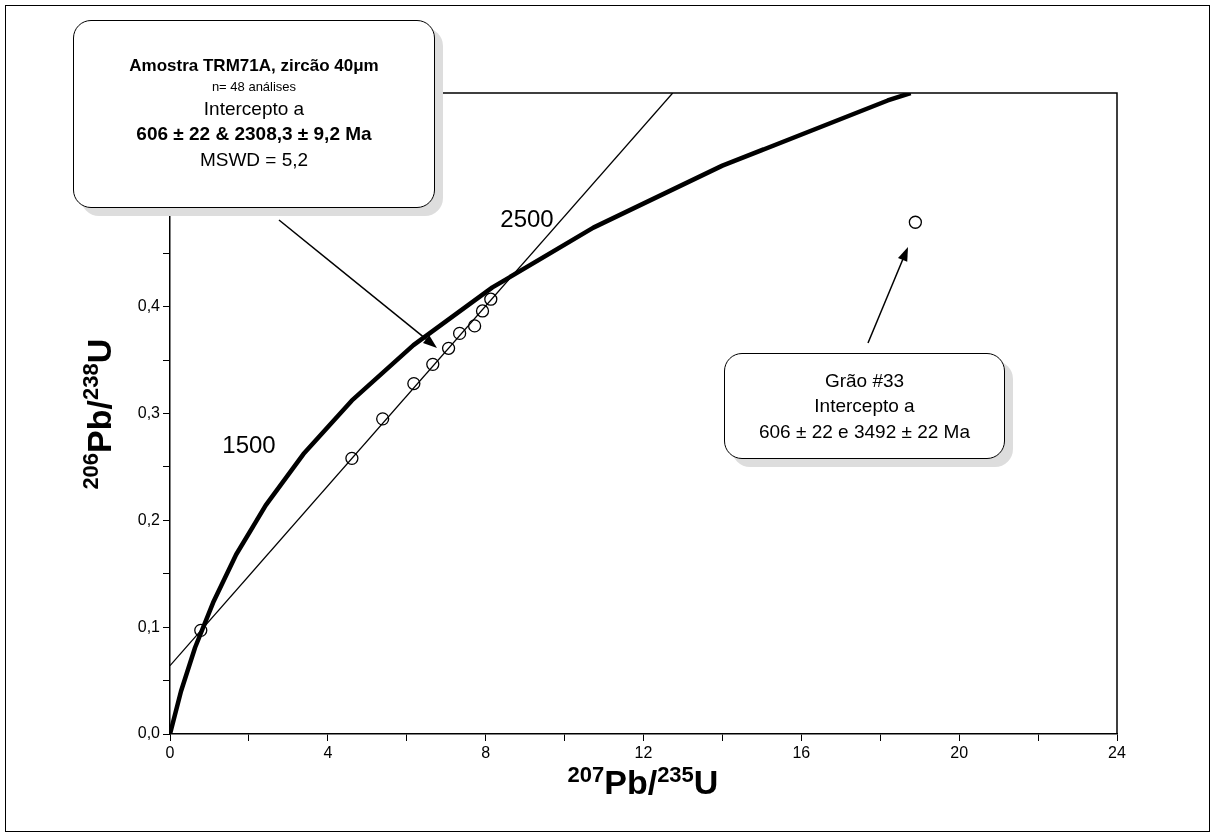 This screenshot has height=837, width=1215. What do you see at coordinates (643, 782) in the screenshot?
I see `x-axis-title: $^{207}$Pb/$^{235}$U` at bounding box center [643, 782].